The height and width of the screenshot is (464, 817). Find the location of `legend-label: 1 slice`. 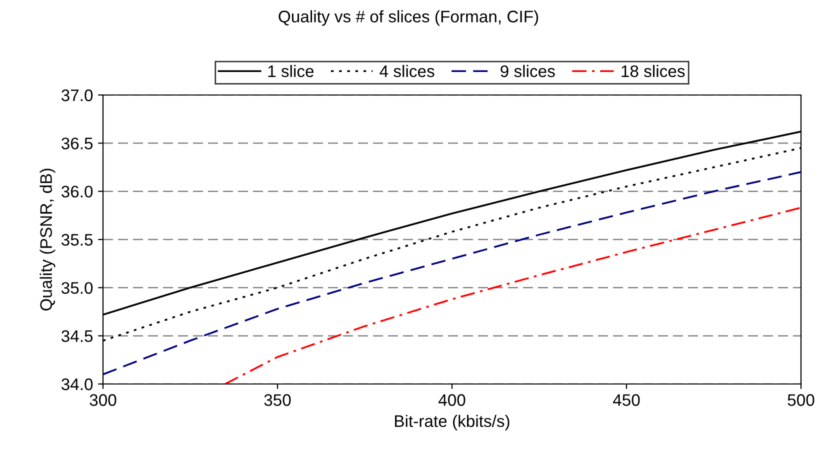

legend-label: 1 slice is located at coordinates (291, 71).